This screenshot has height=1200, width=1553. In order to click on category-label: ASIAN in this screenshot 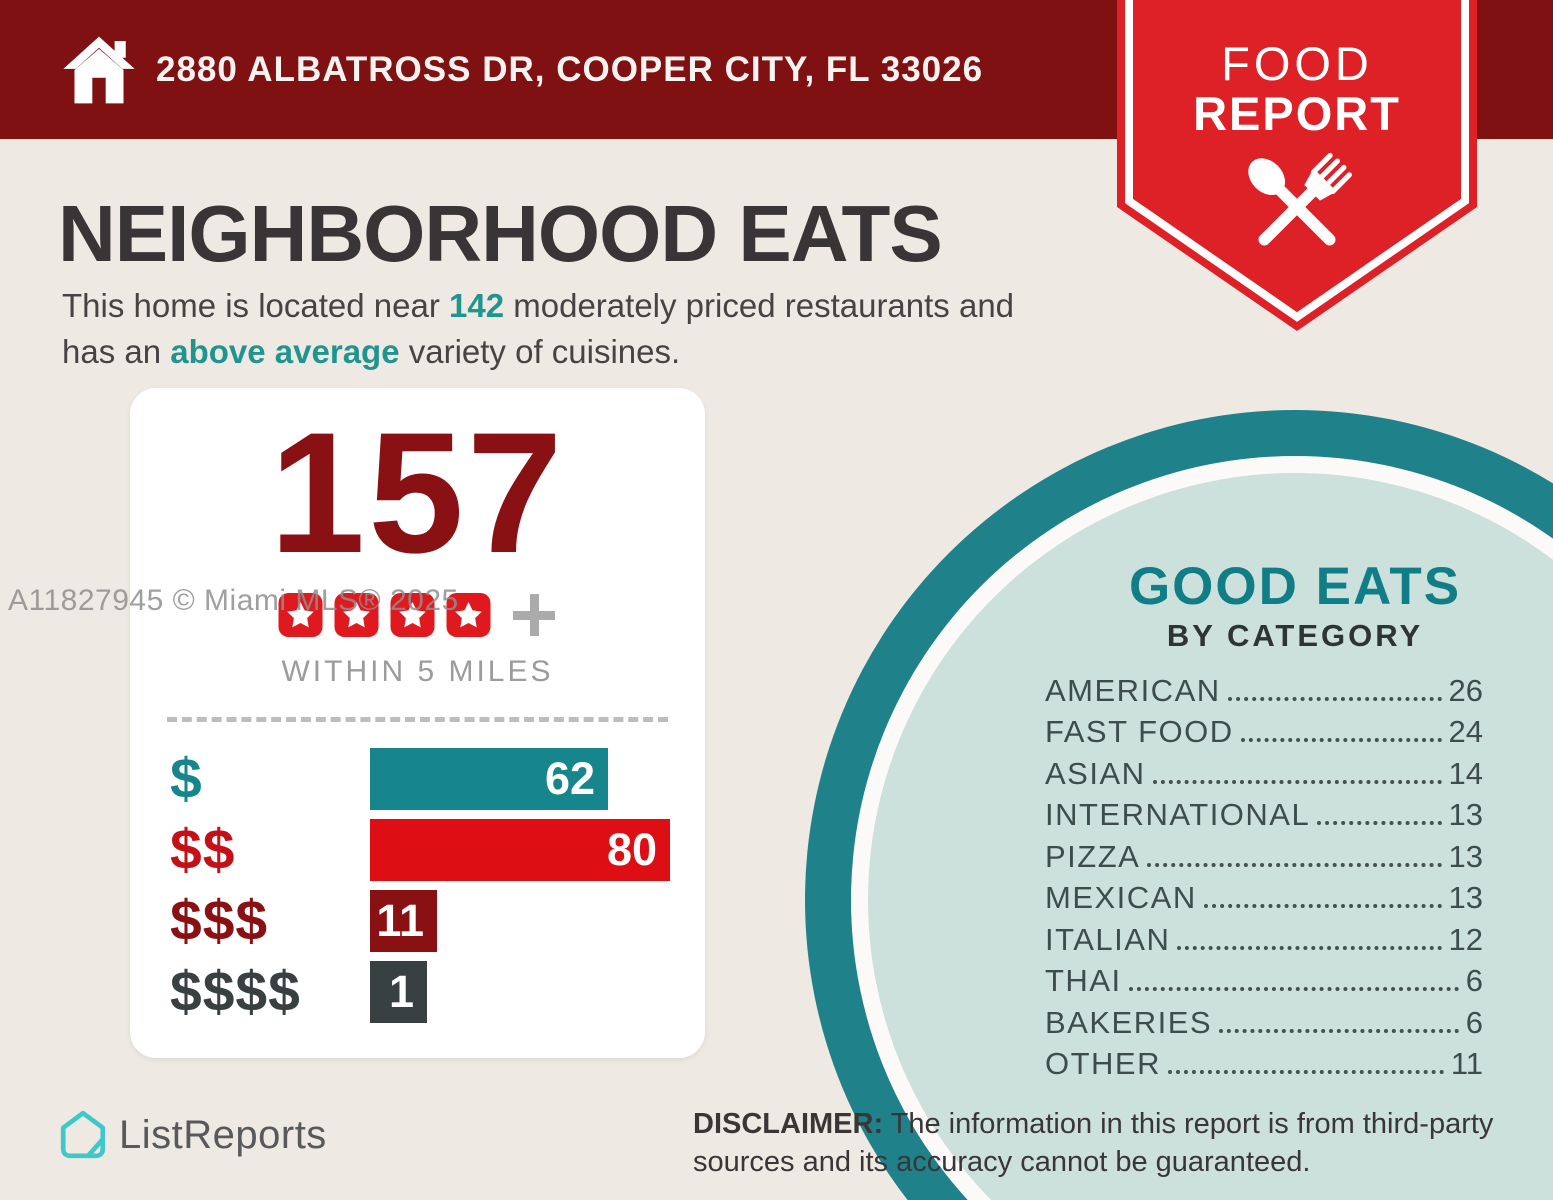, I will do `click(1095, 773)`.